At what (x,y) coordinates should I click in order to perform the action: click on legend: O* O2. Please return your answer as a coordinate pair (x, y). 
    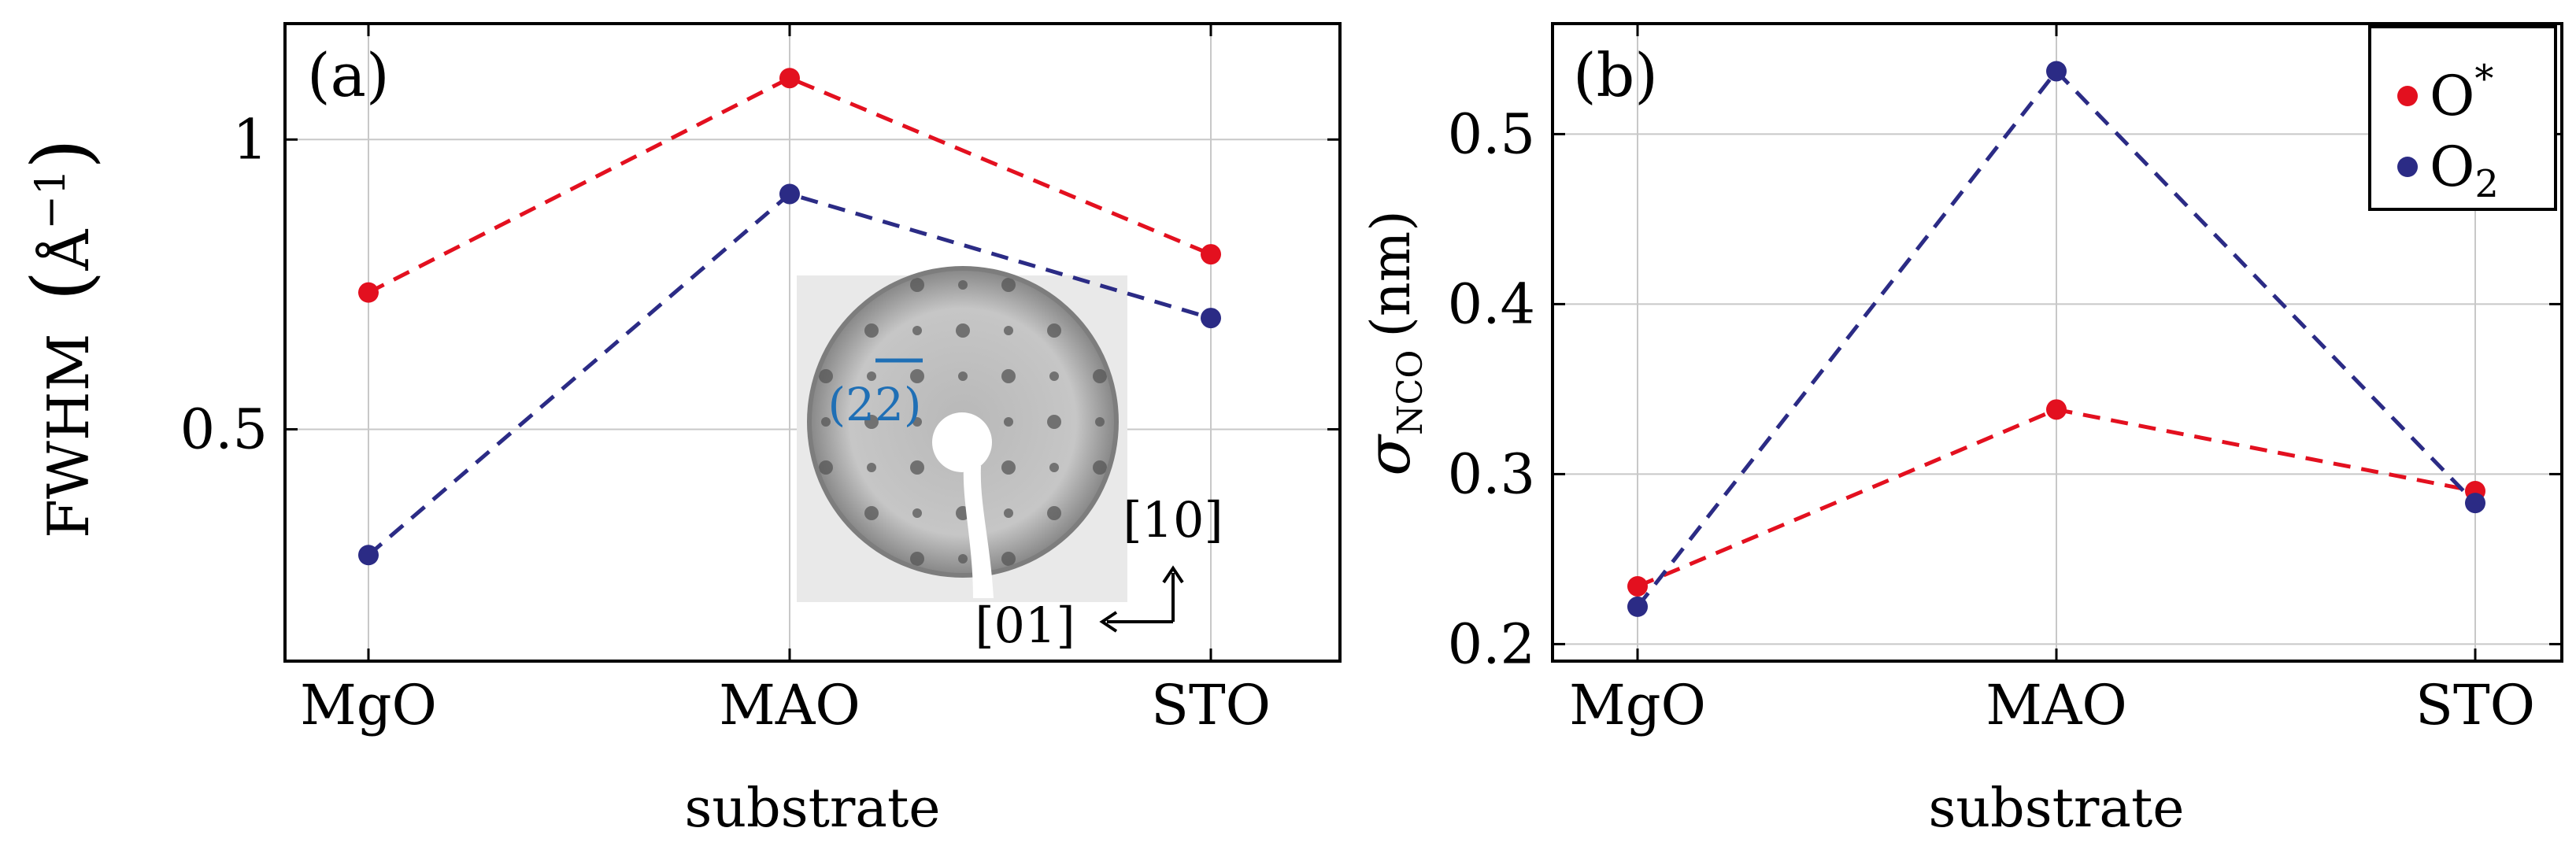
    Looking at the image, I should click on (2462, 118).